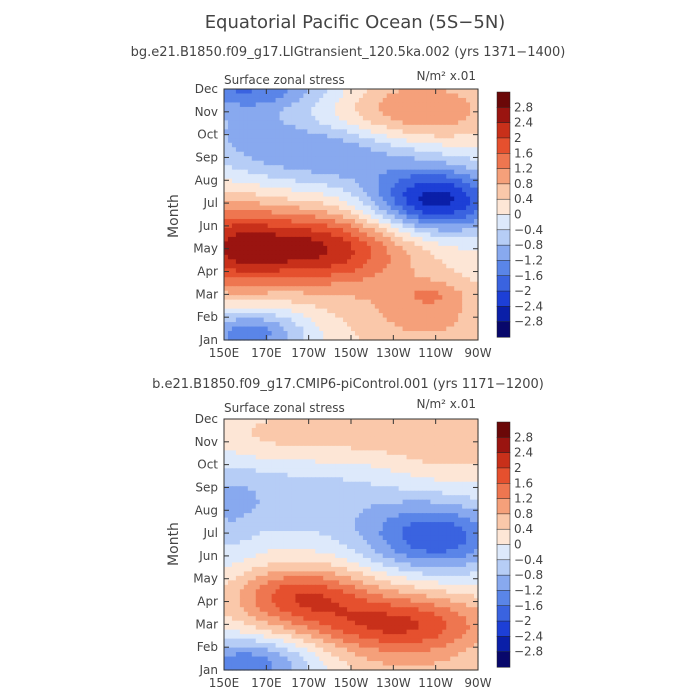 The height and width of the screenshot is (700, 700). What do you see at coordinates (351, 353) in the screenshot?
I see `x-tick-label: 150W` at bounding box center [351, 353].